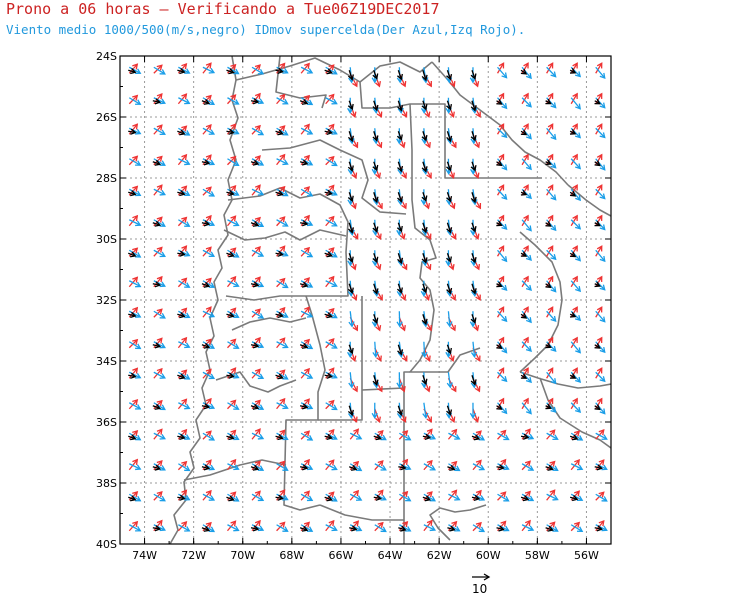  What do you see at coordinates (488, 555) in the screenshot?
I see `lon-label: 60W` at bounding box center [488, 555].